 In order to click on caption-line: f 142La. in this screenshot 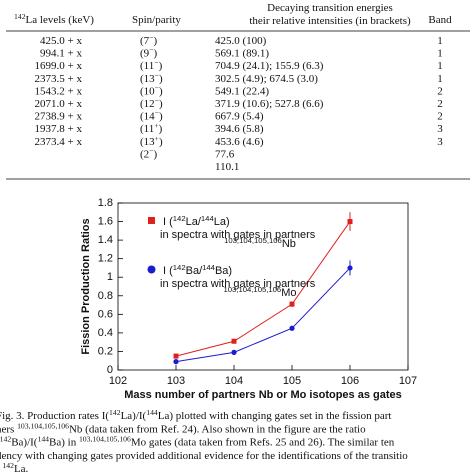, I will do `click(14, 467)`.